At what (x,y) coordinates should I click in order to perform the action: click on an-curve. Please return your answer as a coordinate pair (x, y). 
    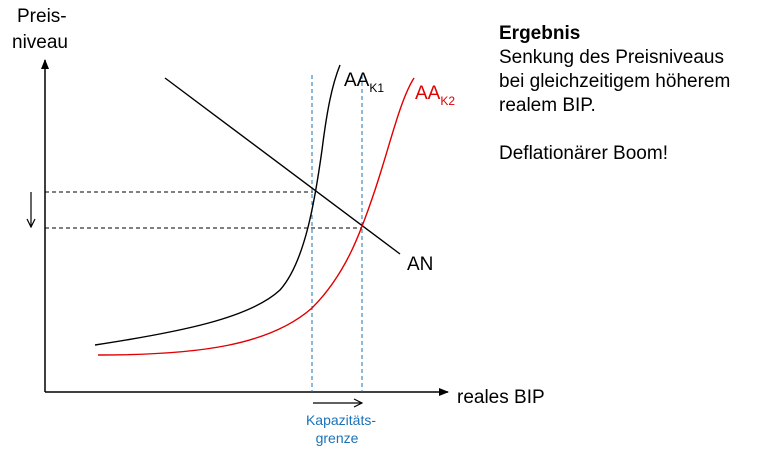
    Looking at the image, I should click on (282, 166).